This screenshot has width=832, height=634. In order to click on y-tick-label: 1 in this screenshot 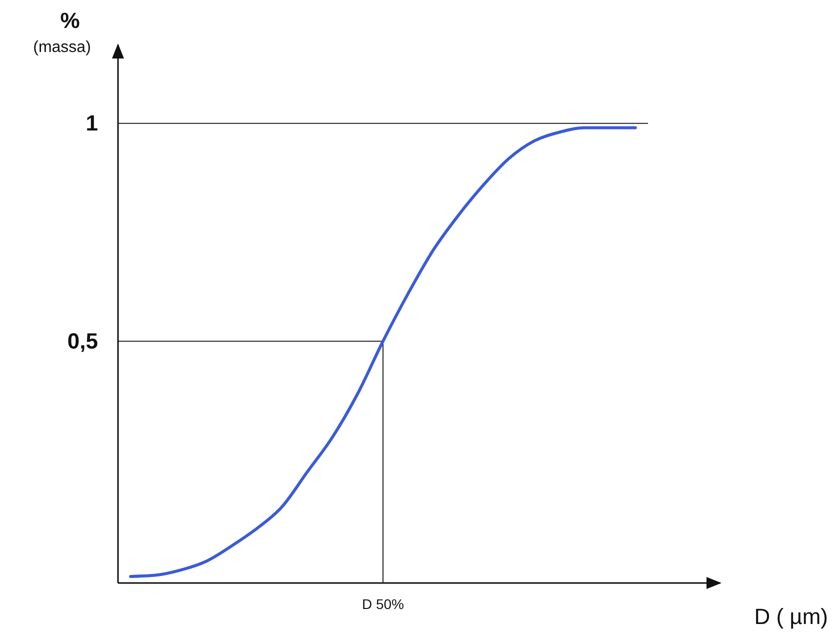, I will do `click(92, 123)`.